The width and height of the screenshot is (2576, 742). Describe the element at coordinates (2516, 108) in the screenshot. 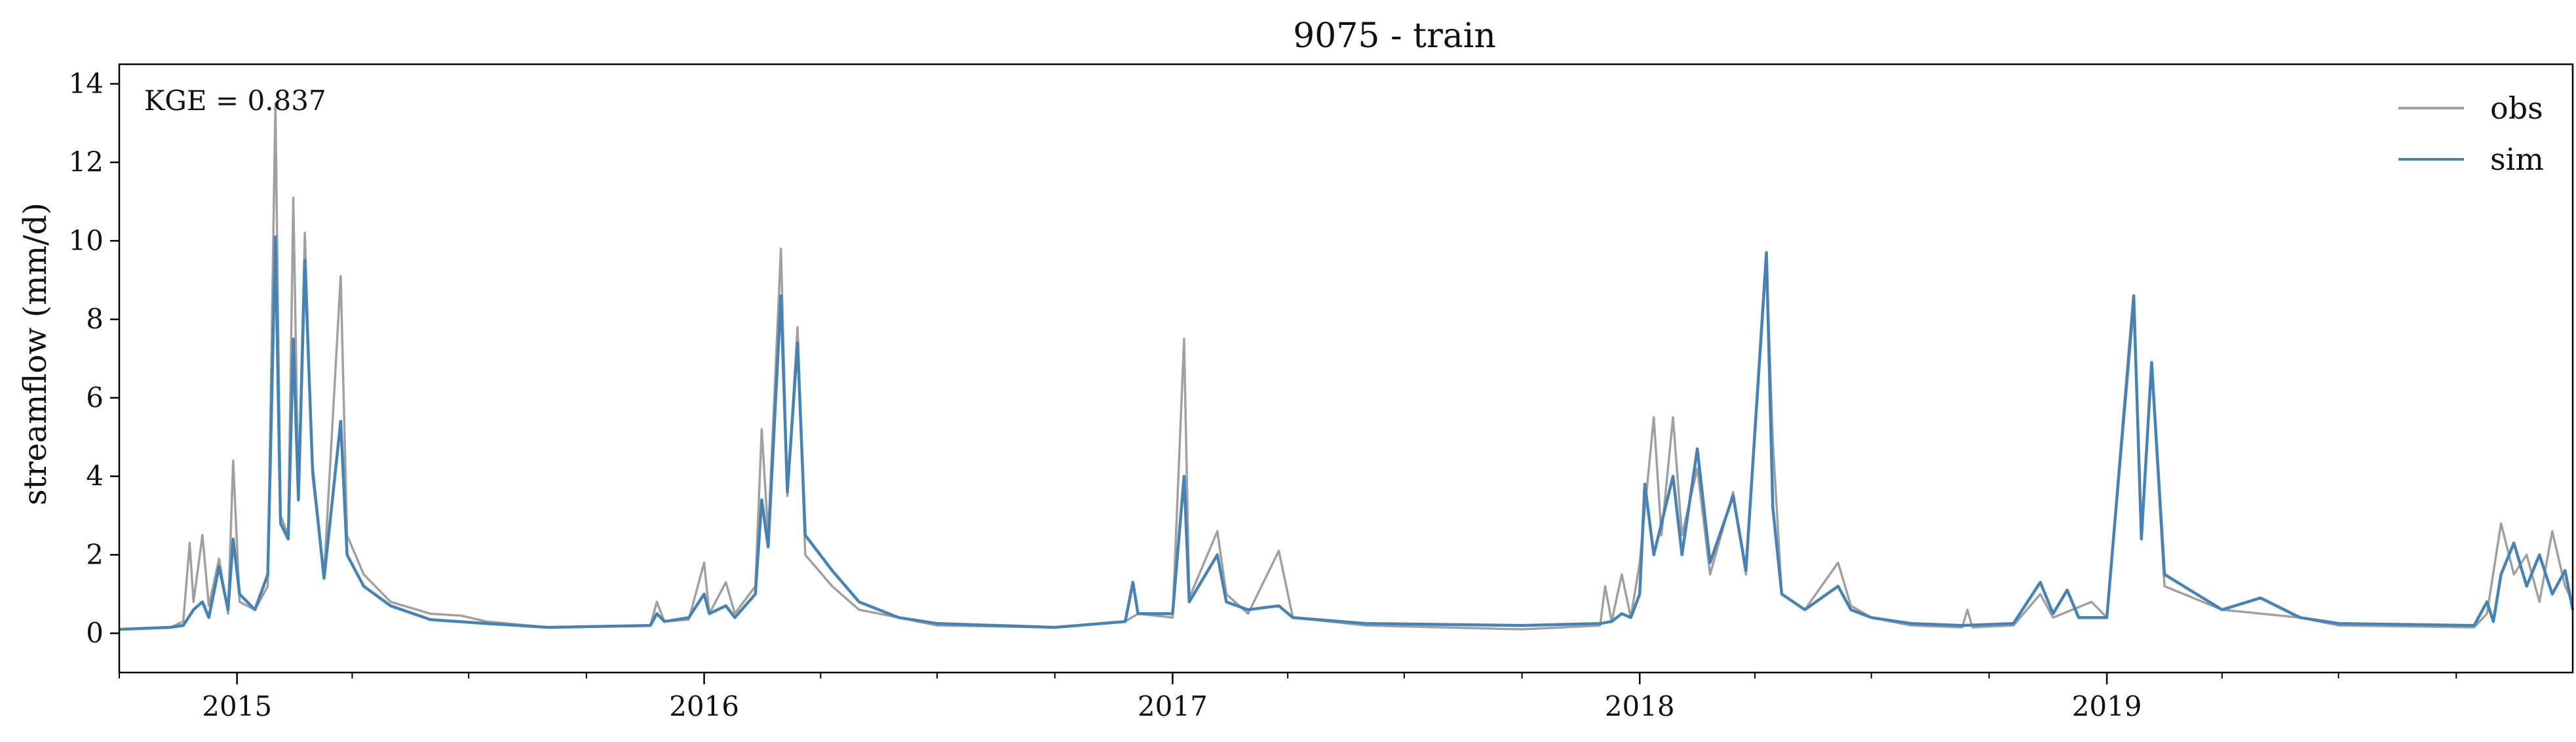

I see `legend-obs-label: obs` at that location.